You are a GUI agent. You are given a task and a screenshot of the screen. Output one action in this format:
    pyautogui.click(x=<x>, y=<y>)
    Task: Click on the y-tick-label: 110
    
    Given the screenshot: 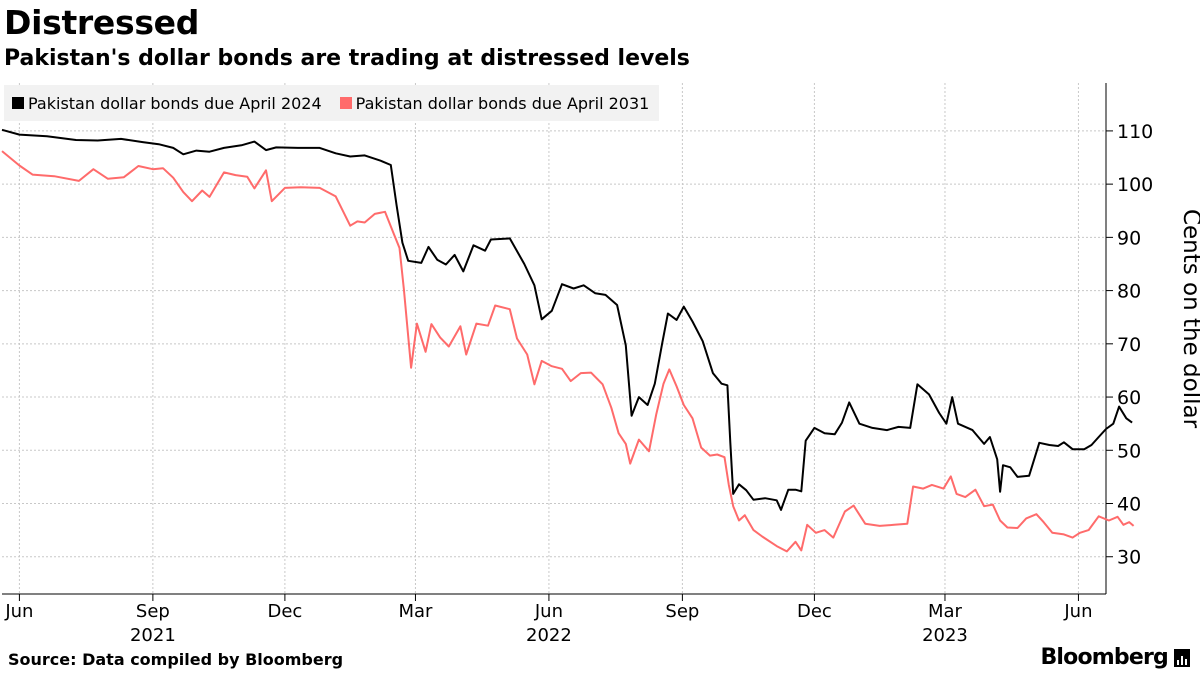 What is the action you would take?
    pyautogui.click(x=1135, y=132)
    